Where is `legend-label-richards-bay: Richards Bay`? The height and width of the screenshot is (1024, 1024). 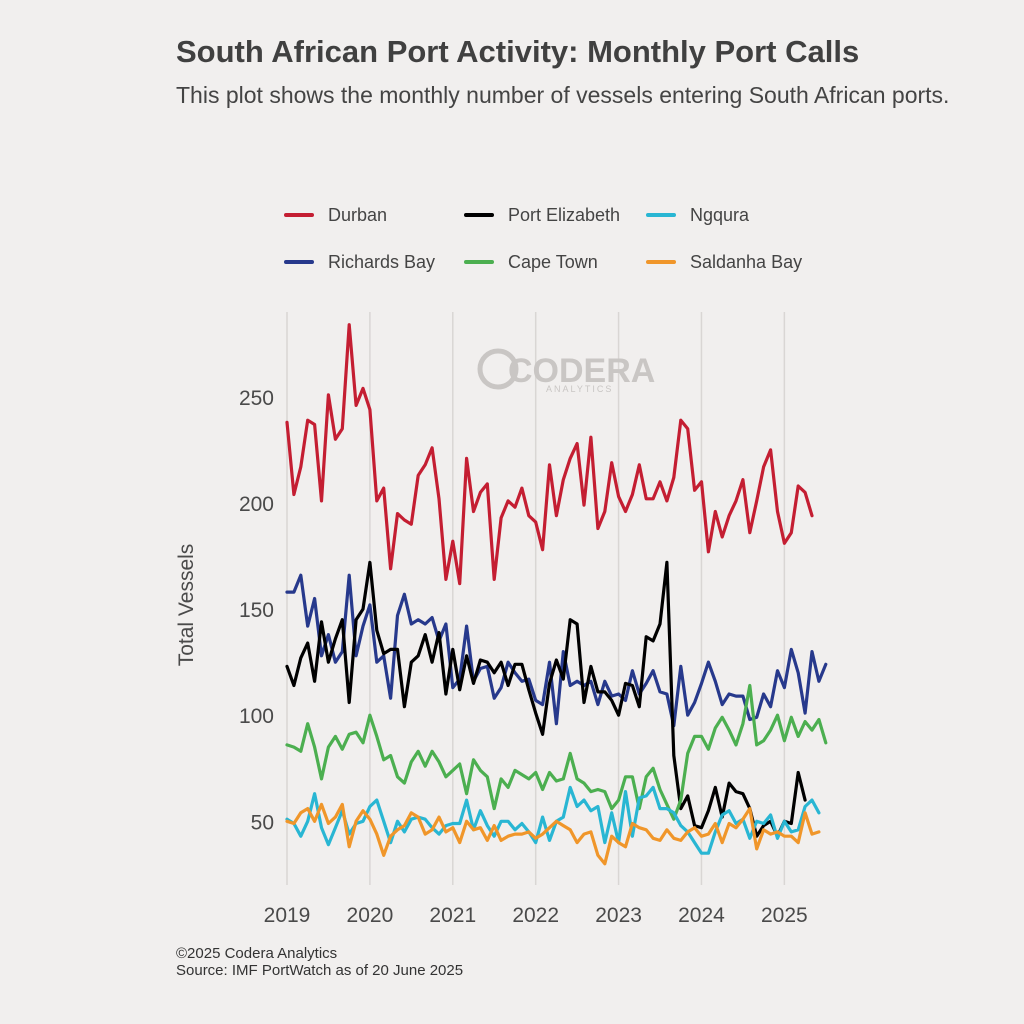
legend-label-richards-bay: Richards Bay is located at coordinates (382, 261).